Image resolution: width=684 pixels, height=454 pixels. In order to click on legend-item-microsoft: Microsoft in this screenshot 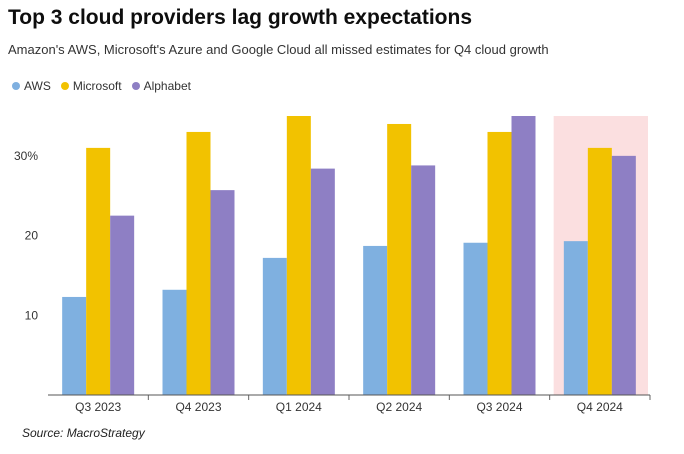, I will do `click(91, 86)`.